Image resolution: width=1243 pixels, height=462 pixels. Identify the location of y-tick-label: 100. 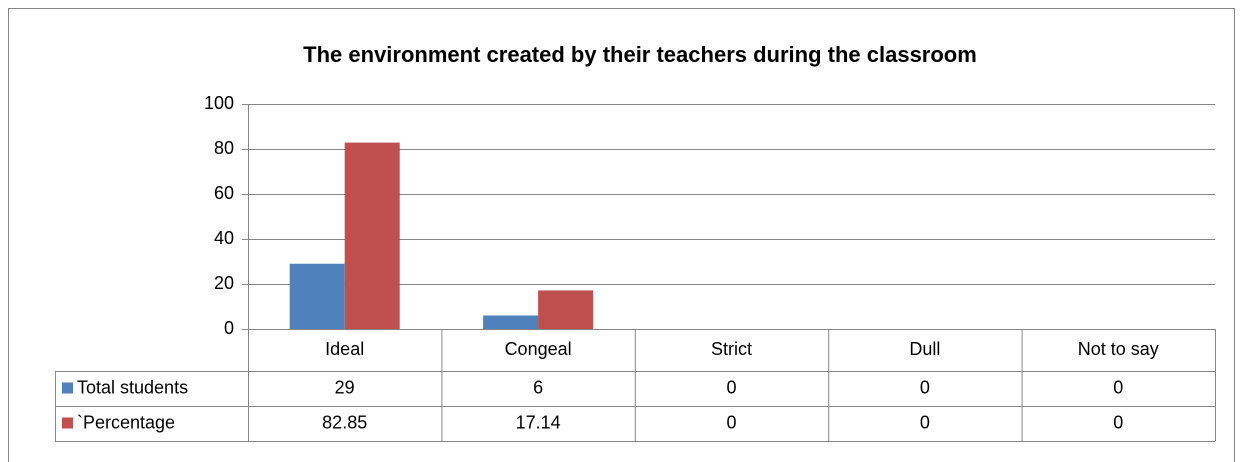
(219, 103).